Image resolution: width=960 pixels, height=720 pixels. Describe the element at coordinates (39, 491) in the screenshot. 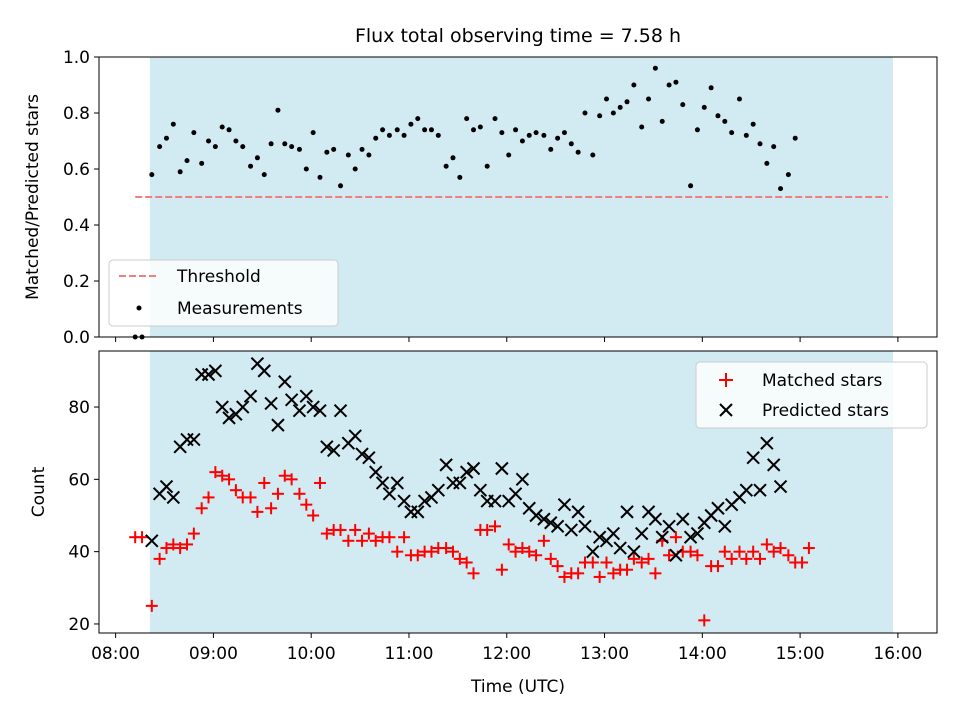

I see `bottom-y-axis-label: Count` at that location.